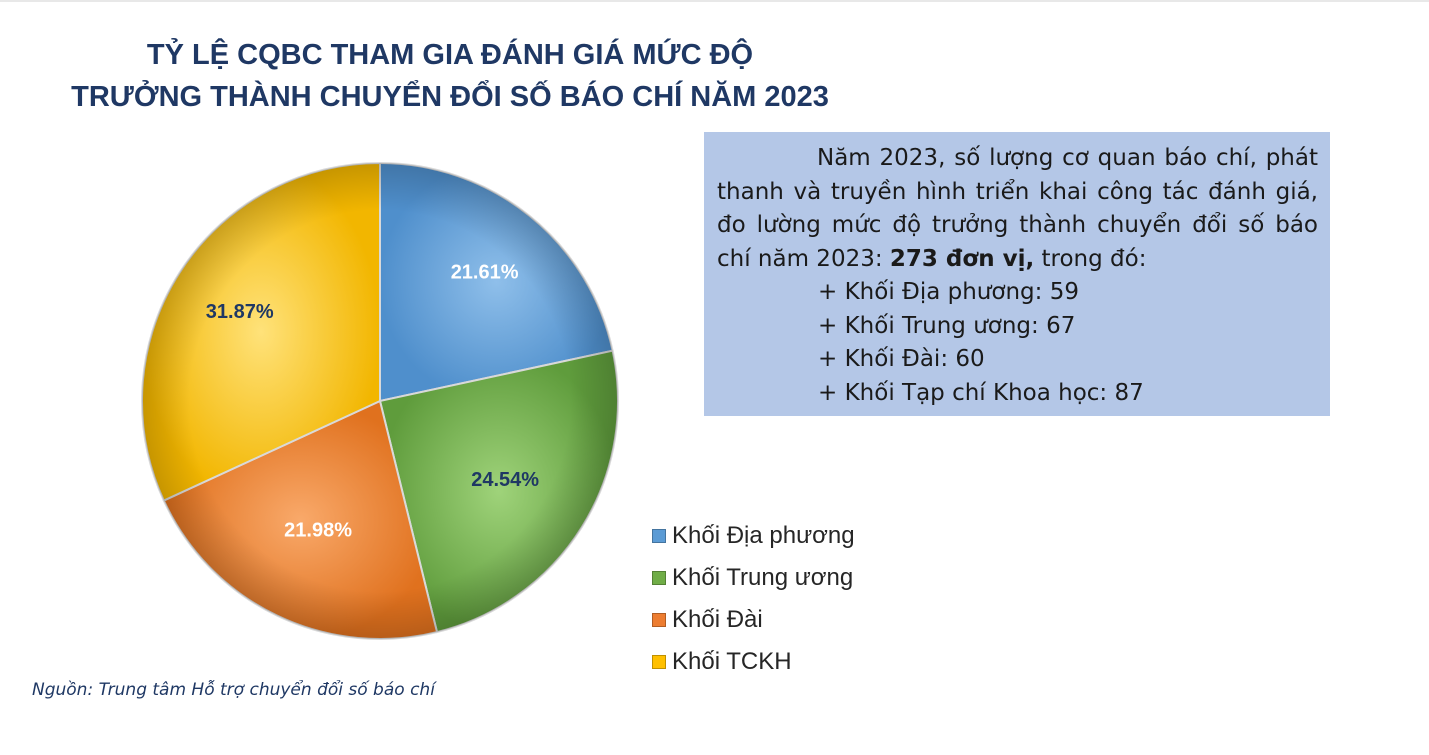 This screenshot has height=755, width=1429. What do you see at coordinates (318, 531) in the screenshot?
I see `data-label-dai: 21.98%` at bounding box center [318, 531].